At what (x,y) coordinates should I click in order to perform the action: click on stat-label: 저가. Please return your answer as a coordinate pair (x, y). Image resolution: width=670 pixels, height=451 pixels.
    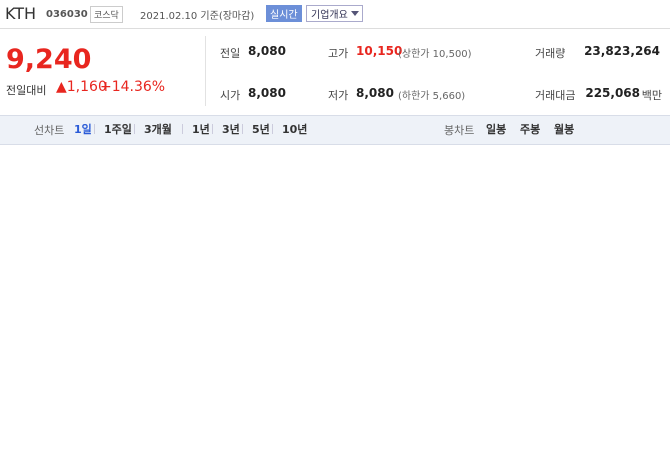
    Looking at the image, I should click on (338, 95).